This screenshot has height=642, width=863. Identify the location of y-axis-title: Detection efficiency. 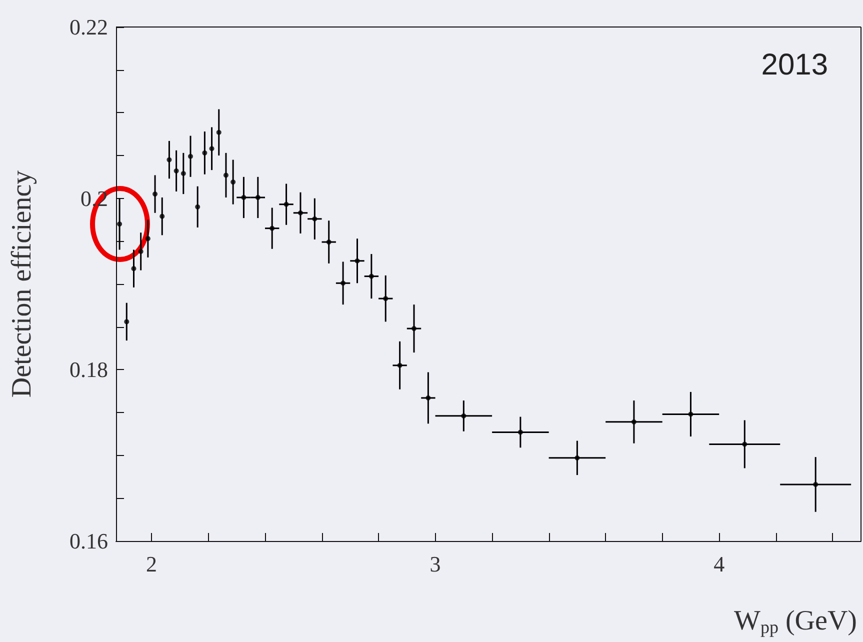
(22, 284).